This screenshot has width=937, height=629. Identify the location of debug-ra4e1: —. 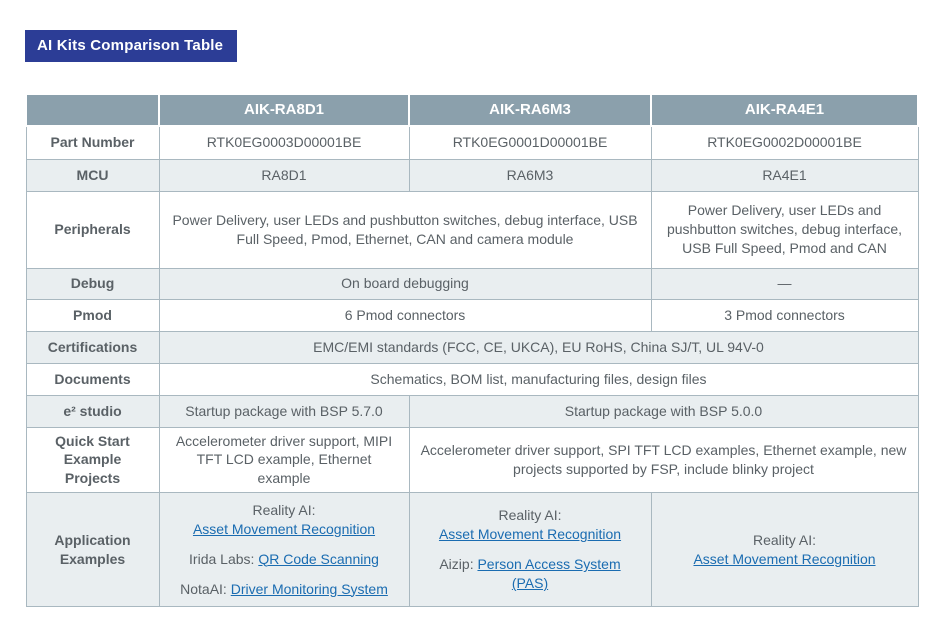
(784, 283).